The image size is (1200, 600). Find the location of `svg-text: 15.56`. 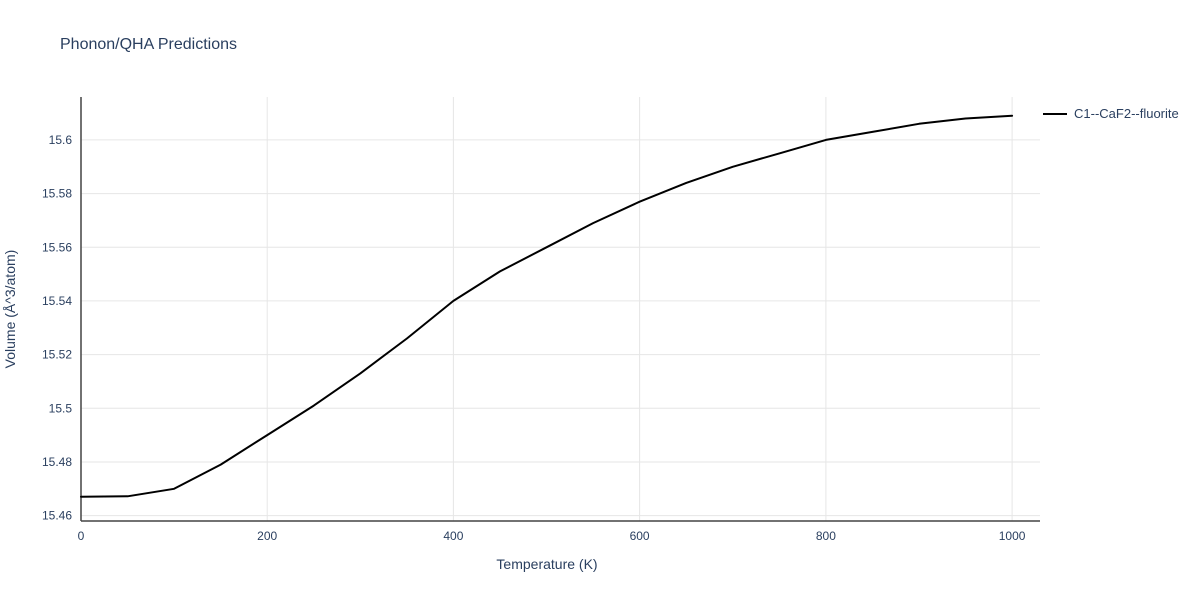

svg-text: 15.56 is located at coordinates (57, 247).